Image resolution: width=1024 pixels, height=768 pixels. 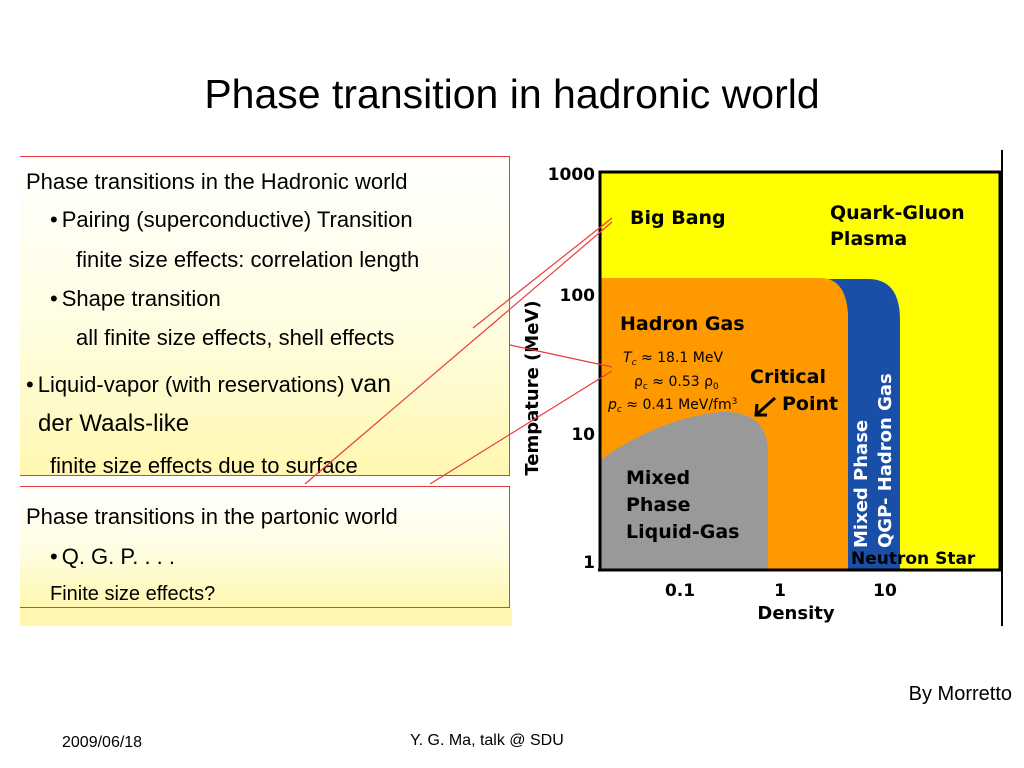 What do you see at coordinates (885, 460) in the screenshot?
I see `mixed-qgp-label-line2: QGP- Hadron Gas` at bounding box center [885, 460].